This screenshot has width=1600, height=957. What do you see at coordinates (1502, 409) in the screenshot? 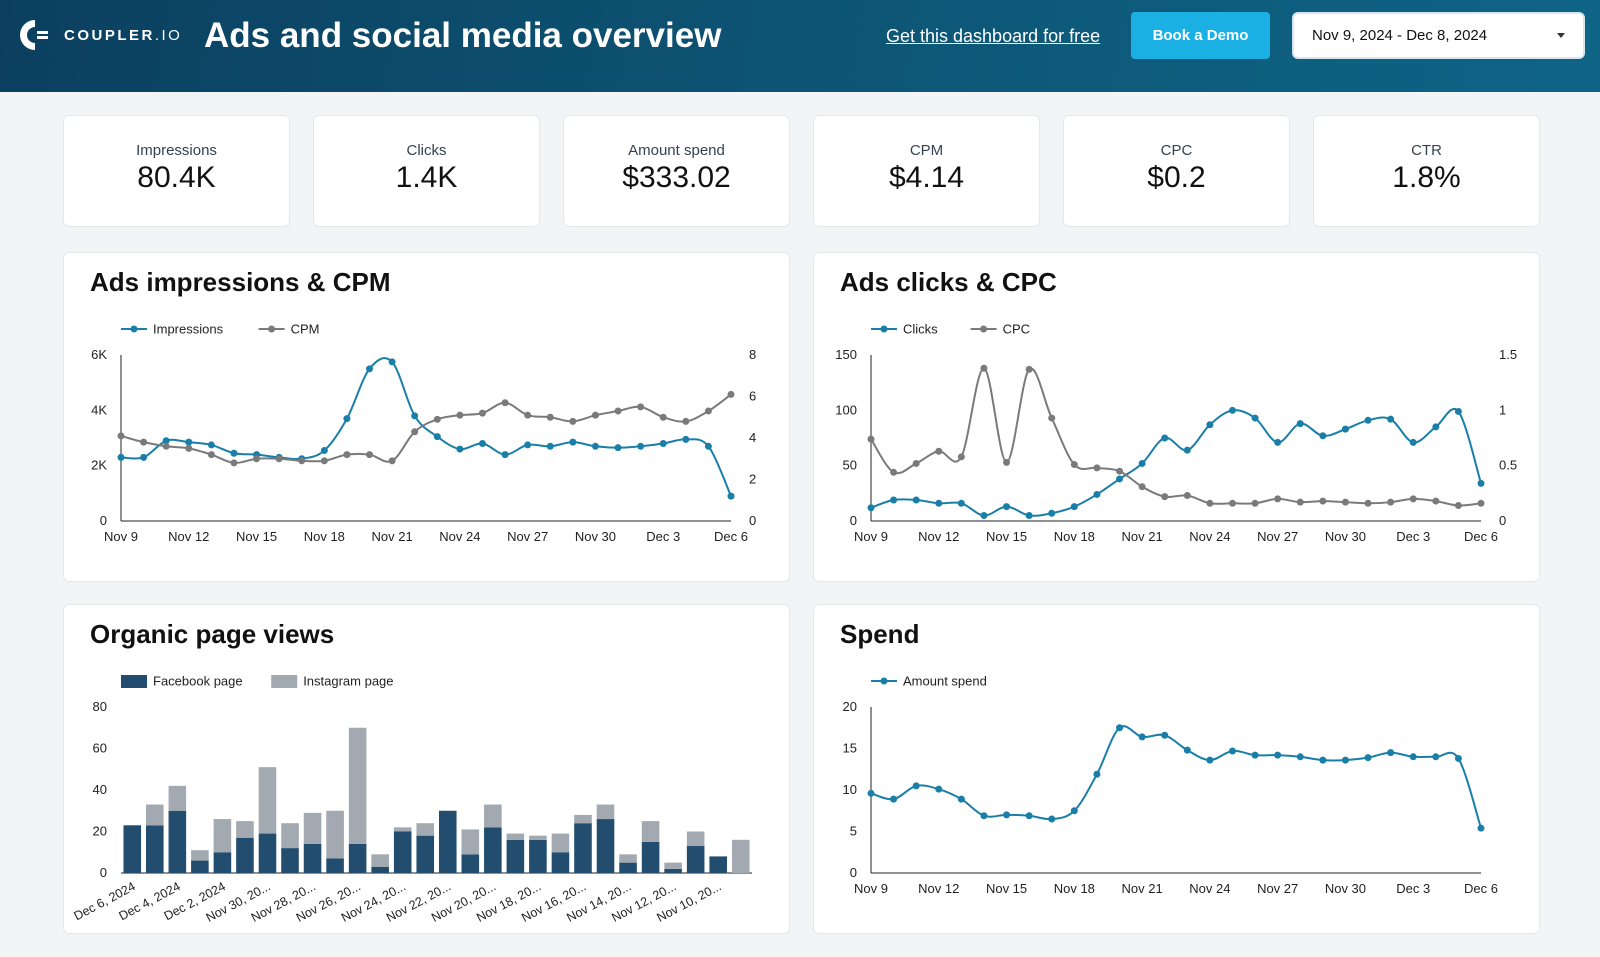
I see `y2-tick-label: 1` at bounding box center [1502, 409].